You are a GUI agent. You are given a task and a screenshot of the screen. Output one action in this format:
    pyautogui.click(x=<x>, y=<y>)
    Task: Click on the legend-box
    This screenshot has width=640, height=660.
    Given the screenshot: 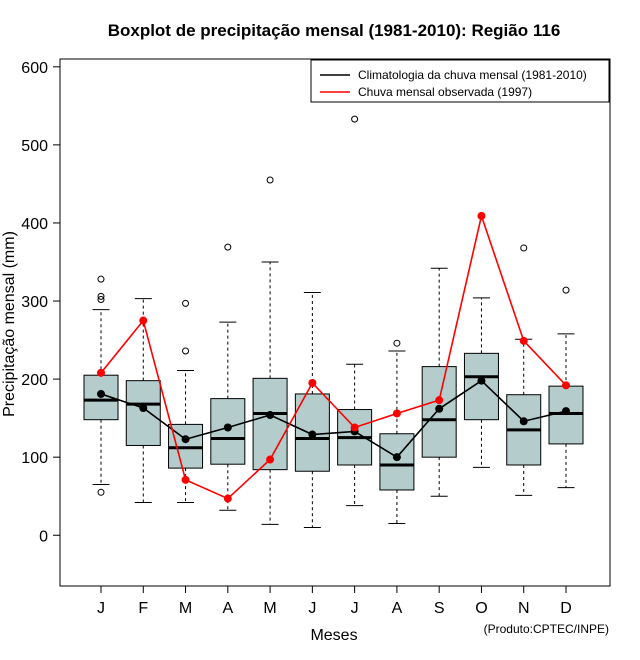 What is the action you would take?
    pyautogui.click(x=460, y=81)
    